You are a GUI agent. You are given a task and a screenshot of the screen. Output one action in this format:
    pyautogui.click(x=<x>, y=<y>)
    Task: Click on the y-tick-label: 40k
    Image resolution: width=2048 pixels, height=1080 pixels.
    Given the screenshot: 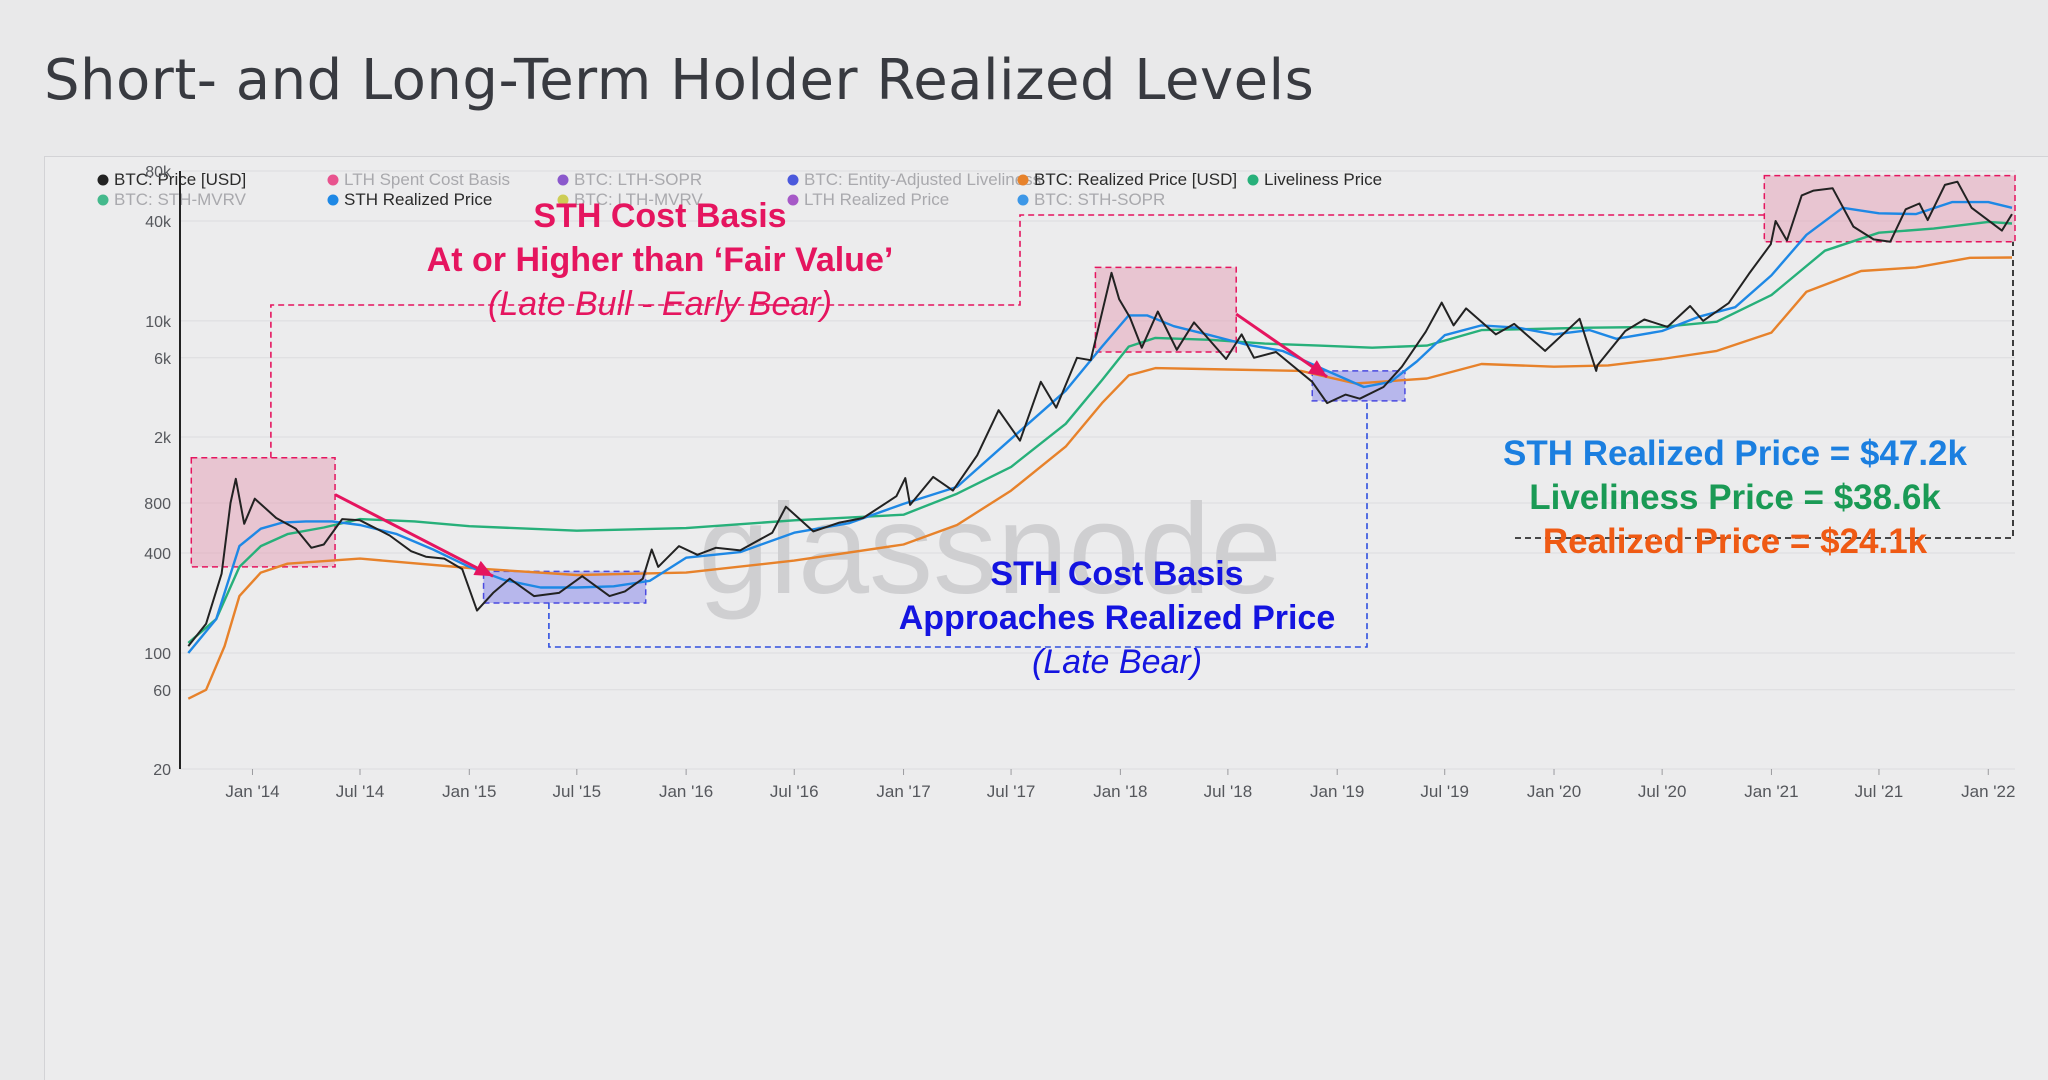 What is the action you would take?
    pyautogui.click(x=158, y=222)
    